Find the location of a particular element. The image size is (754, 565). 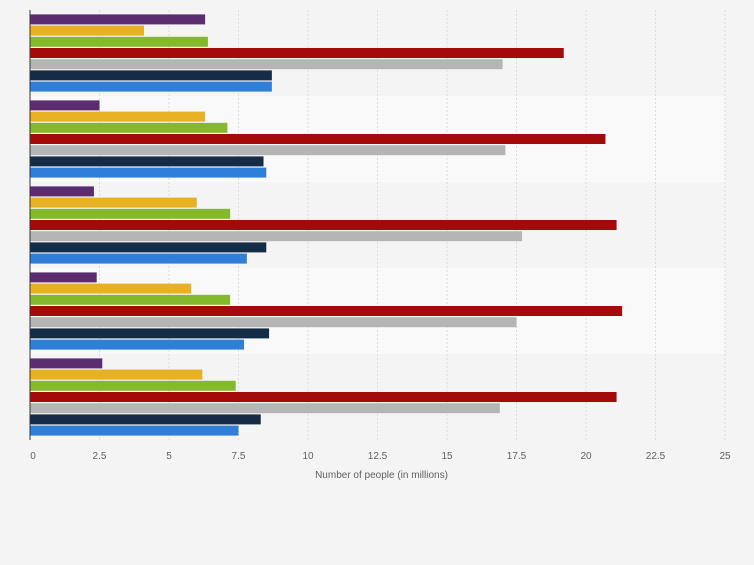

x-tick-label: 22.5 is located at coordinates (656, 456).